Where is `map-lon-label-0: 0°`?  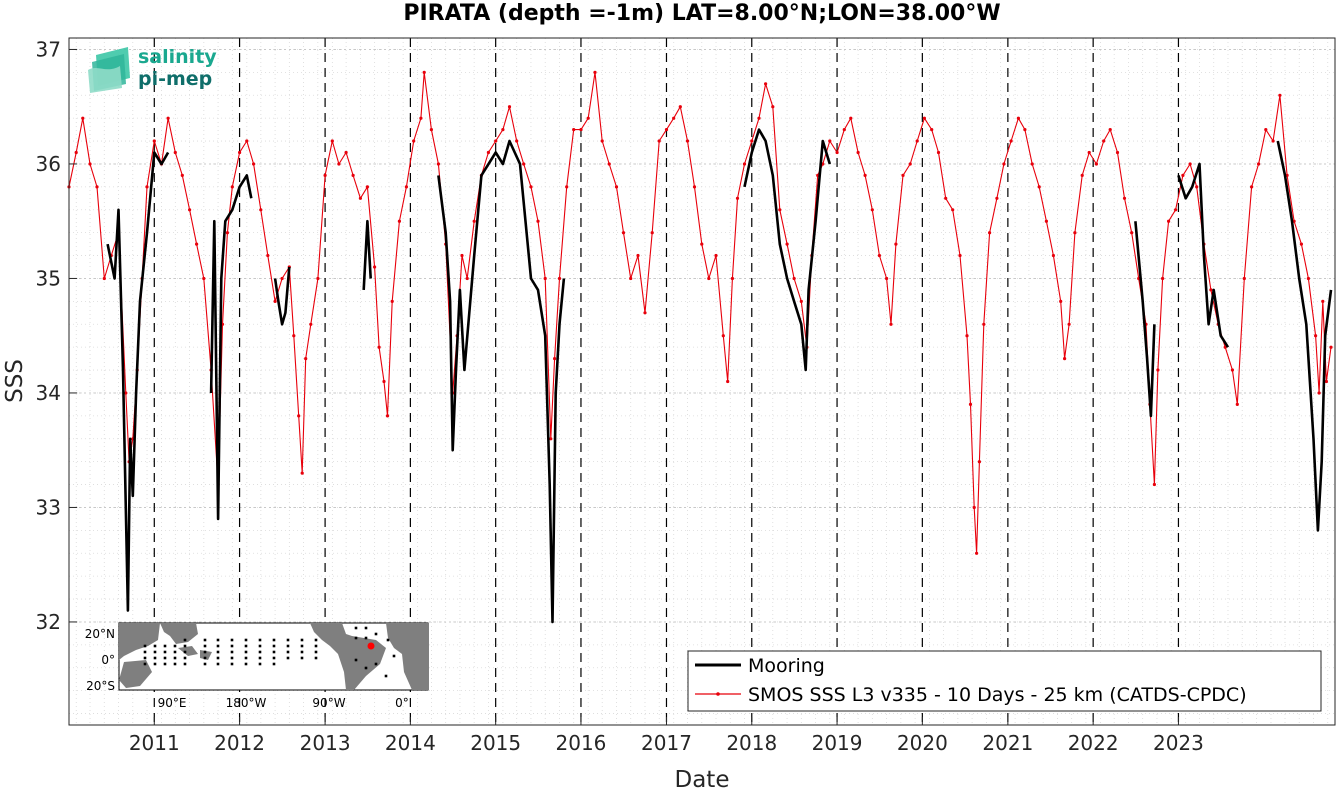 map-lon-label-0: 0° is located at coordinates (402, 703).